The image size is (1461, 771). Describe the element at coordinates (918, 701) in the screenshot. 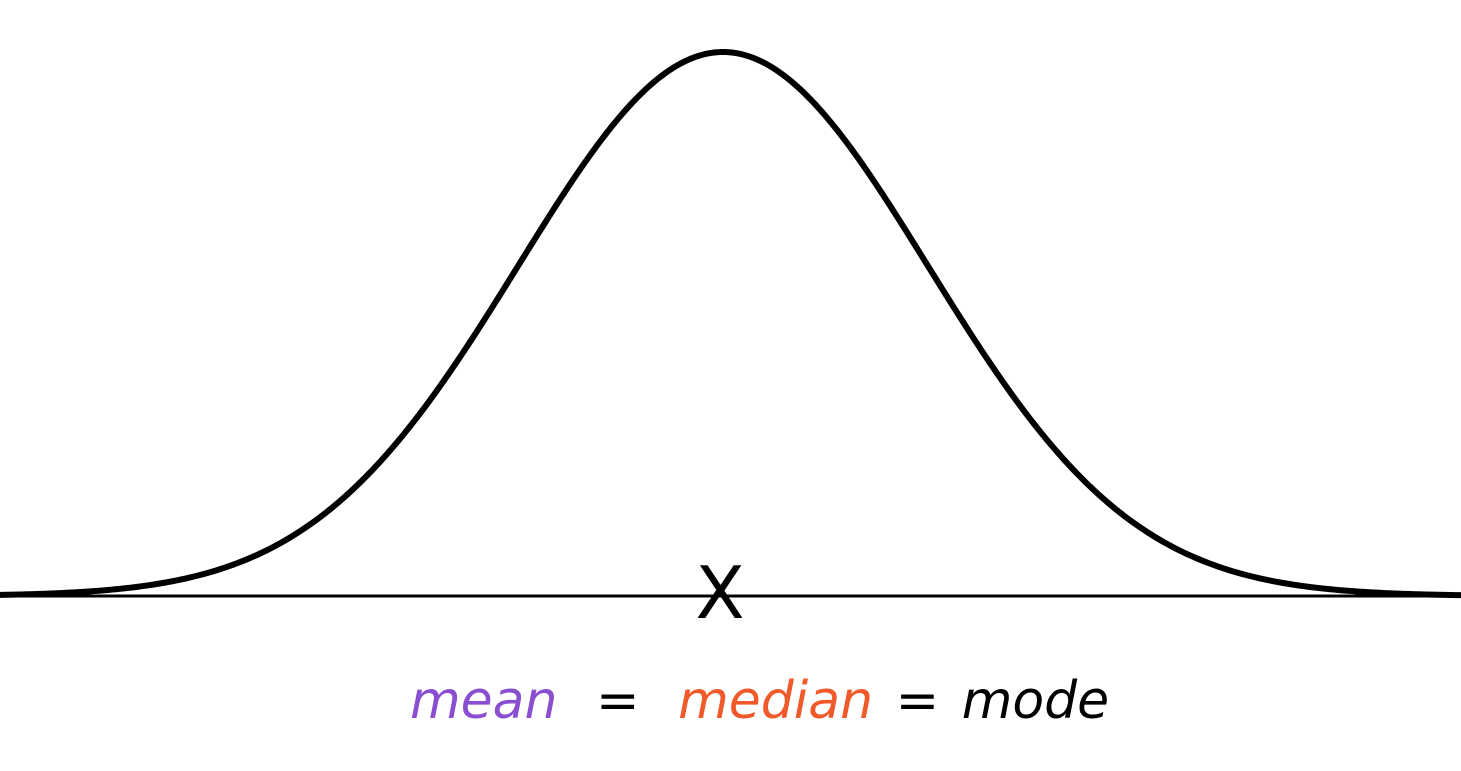

I see `equals-sign-2: =` at that location.